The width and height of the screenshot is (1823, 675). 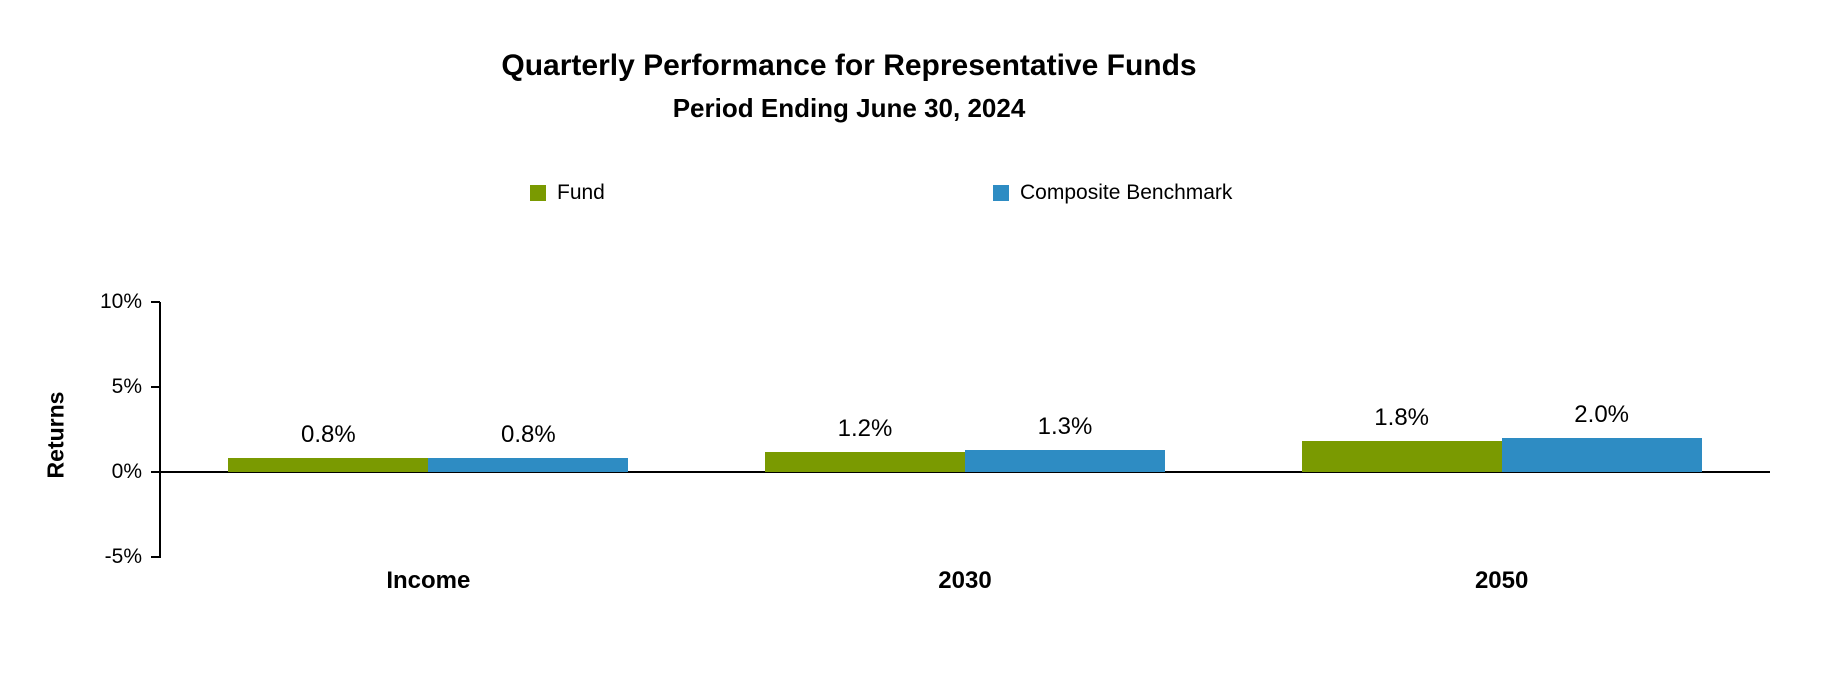 What do you see at coordinates (126, 386) in the screenshot?
I see `y-tick-label-5: 5%` at bounding box center [126, 386].